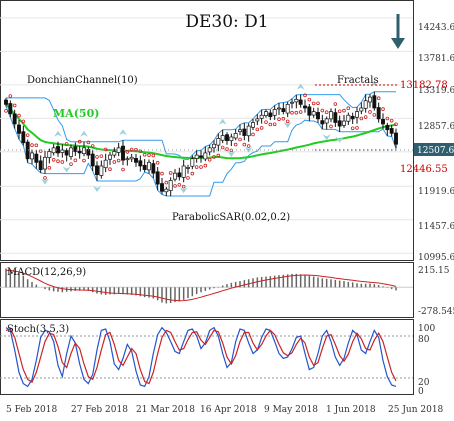 The width and height of the screenshot is (454, 421). What do you see at coordinates (421, 392) in the screenshot?
I see `stoch-y-0: 0` at bounding box center [421, 392].